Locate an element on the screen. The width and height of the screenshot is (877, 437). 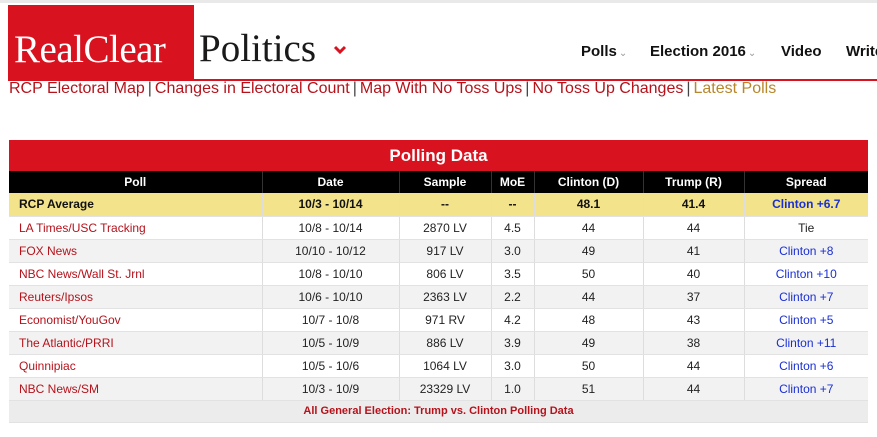
logo-text-realclear: RealClear is located at coordinates (90, 49).